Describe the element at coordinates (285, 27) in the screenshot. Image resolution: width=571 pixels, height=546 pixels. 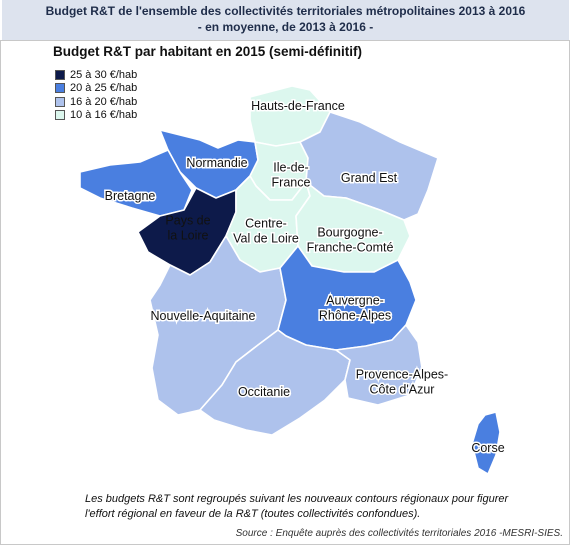
I see `title-line-2: - en moyenne, de 2013 à 2016 -` at that location.